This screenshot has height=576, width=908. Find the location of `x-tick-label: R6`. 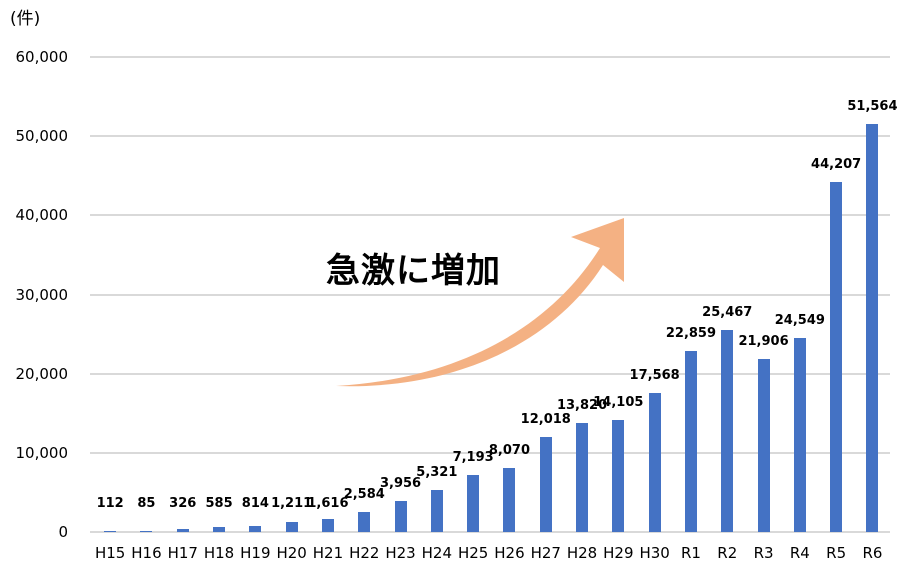

x-tick-label: R6 is located at coordinates (872, 553).